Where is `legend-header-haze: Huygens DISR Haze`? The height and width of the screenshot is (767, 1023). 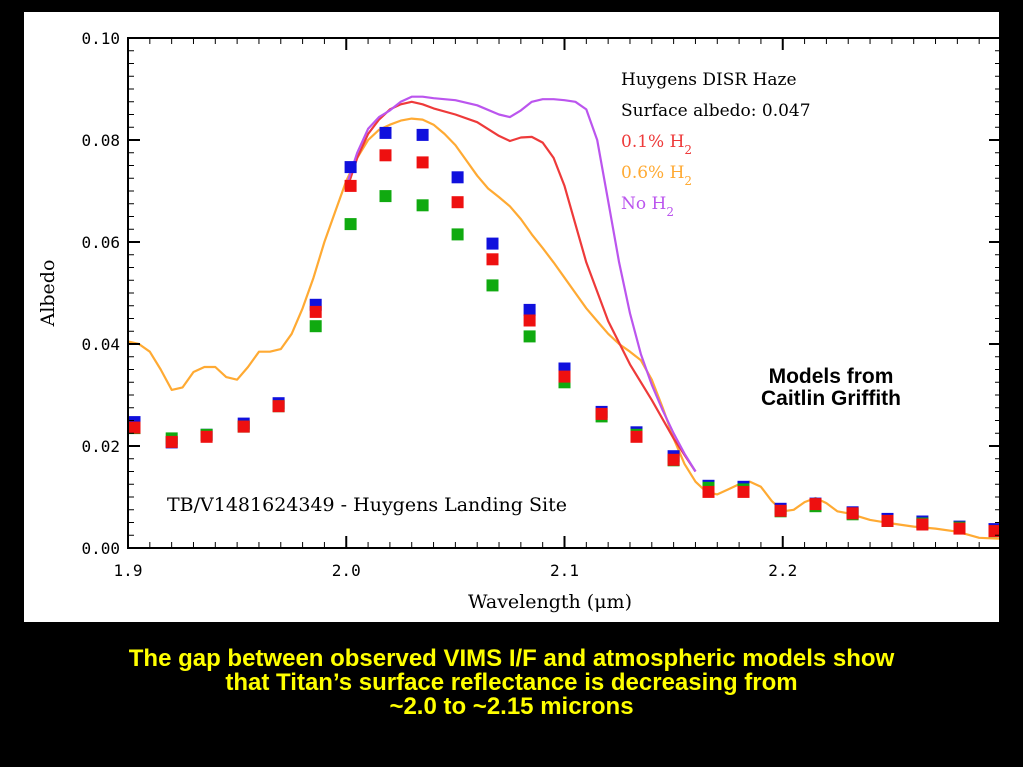 legend-header-haze: Huygens DISR Haze is located at coordinates (709, 80).